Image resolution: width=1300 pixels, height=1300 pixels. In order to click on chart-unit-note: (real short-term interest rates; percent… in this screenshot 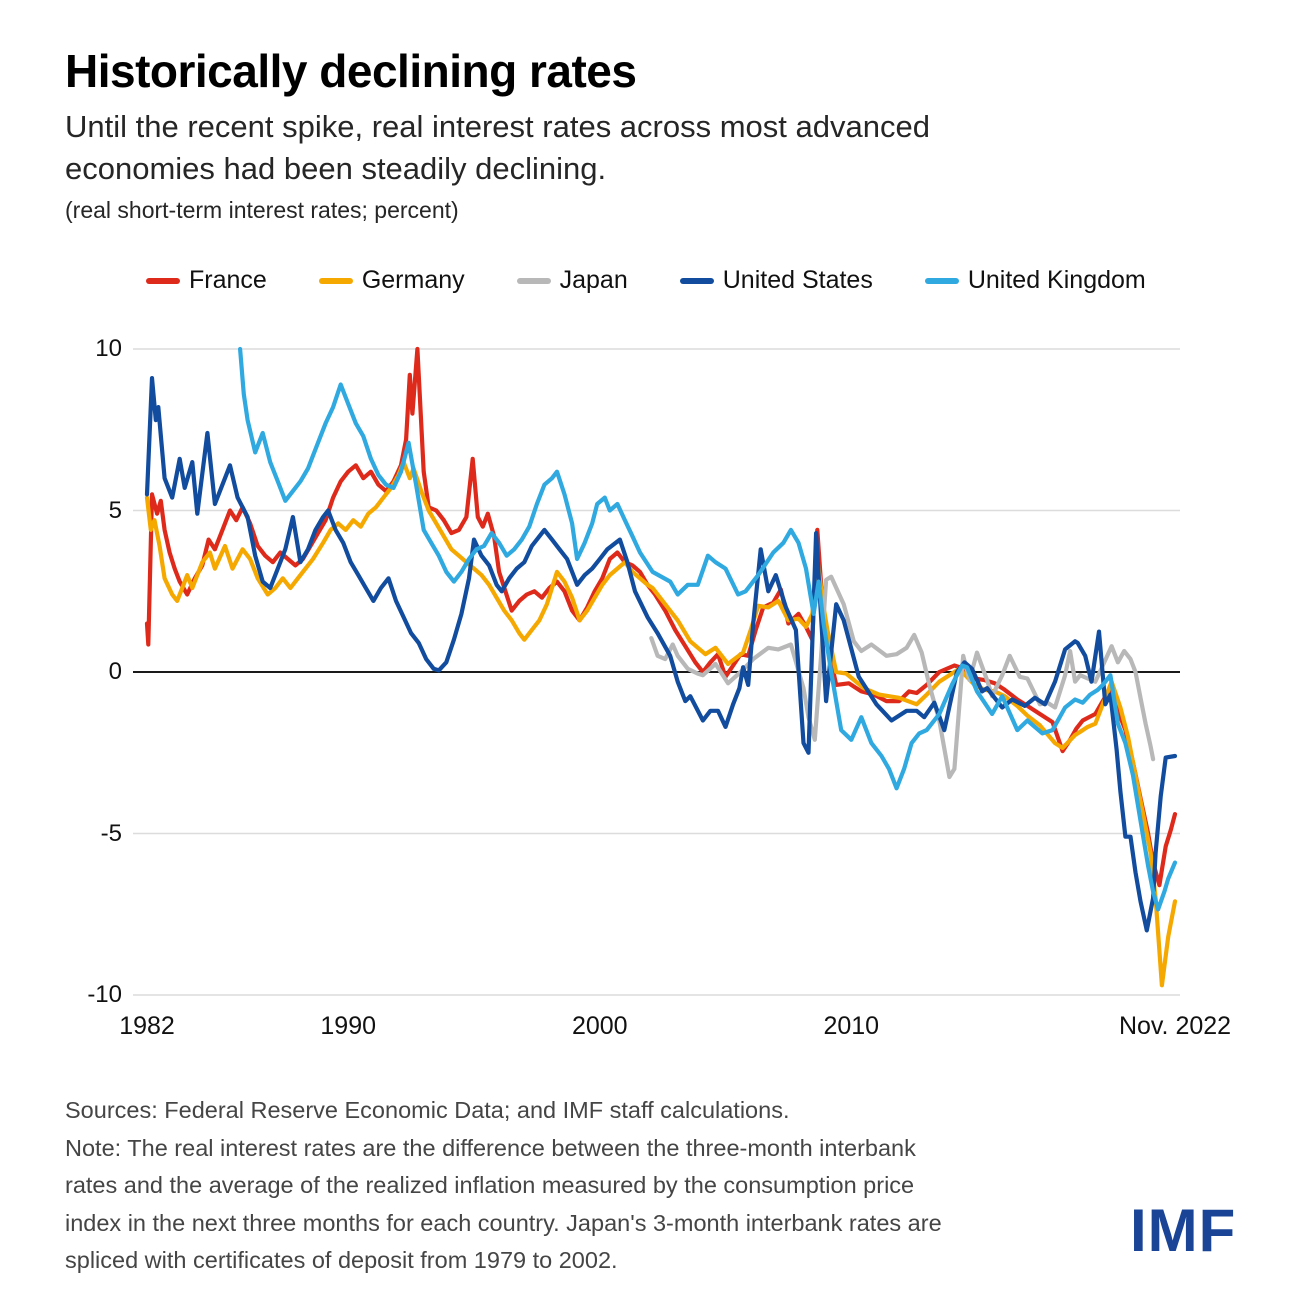, I will do `click(262, 210)`.